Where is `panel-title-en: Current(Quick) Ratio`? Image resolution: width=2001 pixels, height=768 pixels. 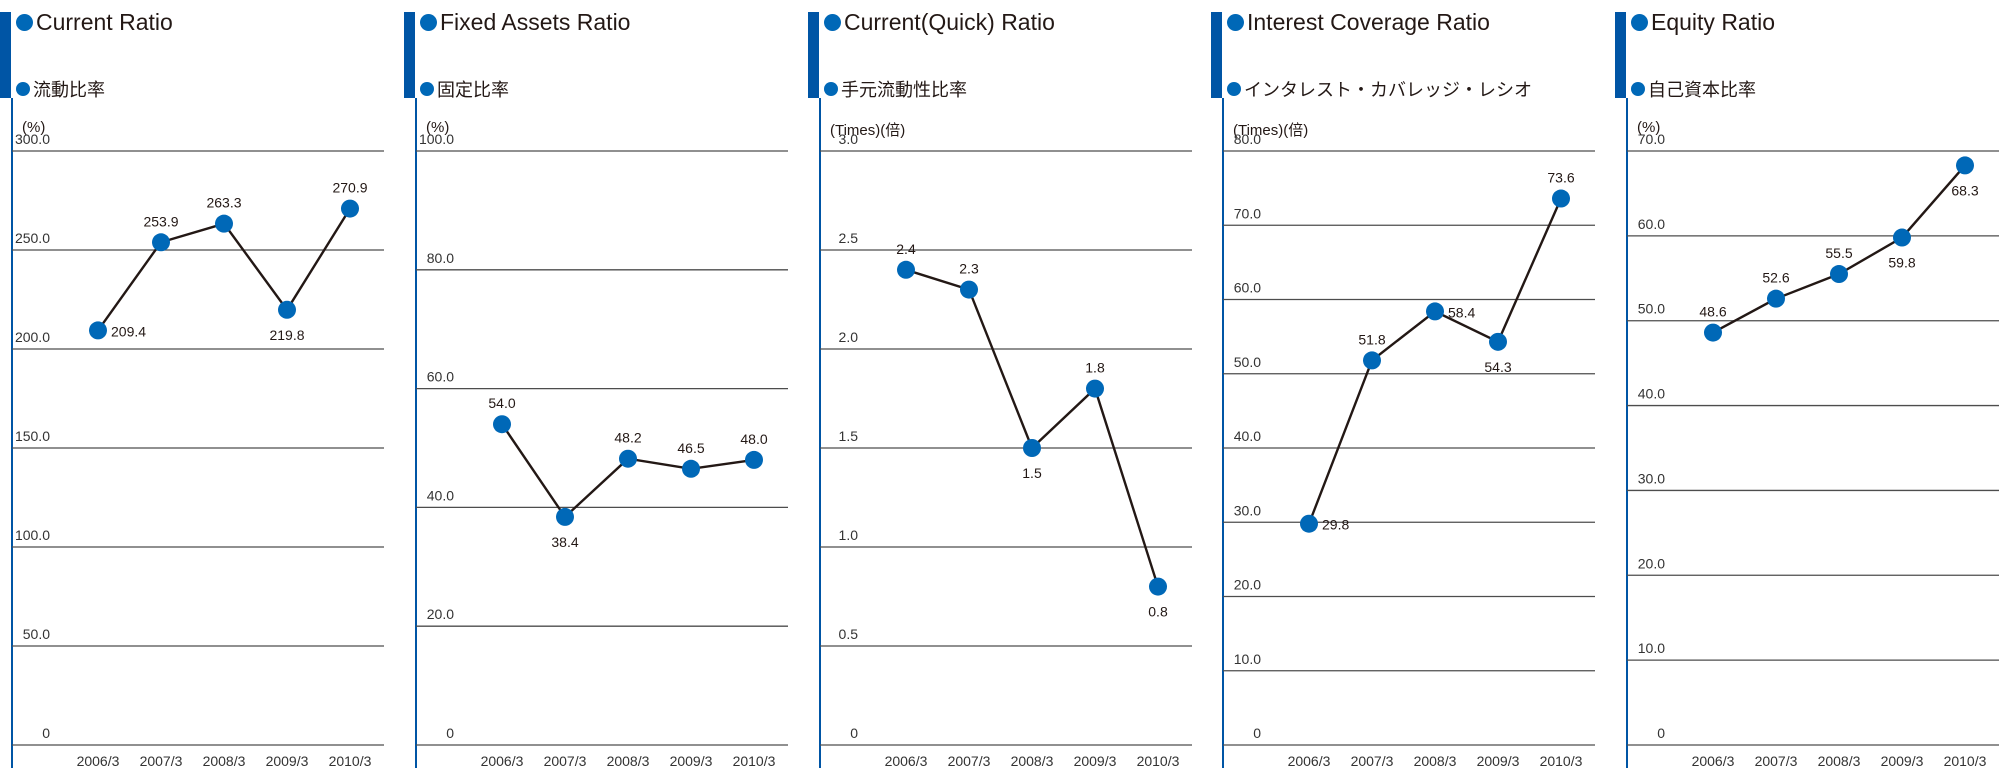
panel-title-en: Current(Quick) Ratio is located at coordinates (939, 22).